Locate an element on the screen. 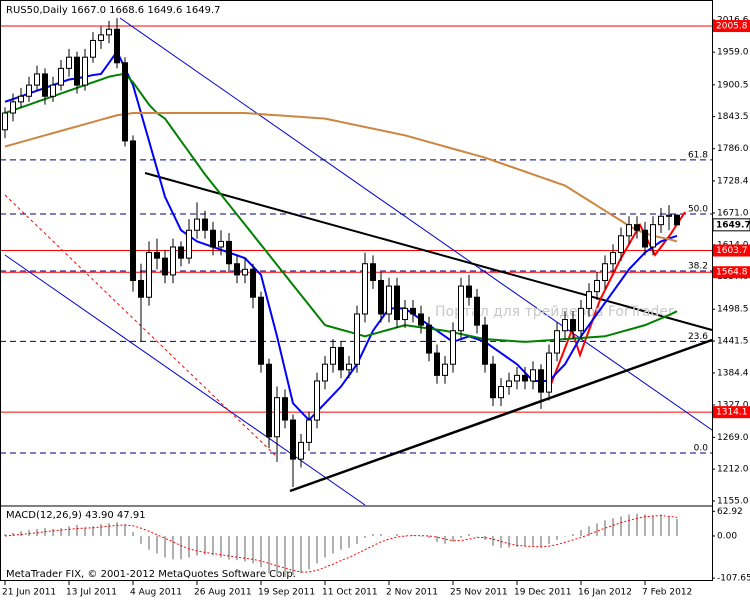 This screenshot has height=600, width=750. x-tick-label: 2 Nov 2011 is located at coordinates (412, 593).